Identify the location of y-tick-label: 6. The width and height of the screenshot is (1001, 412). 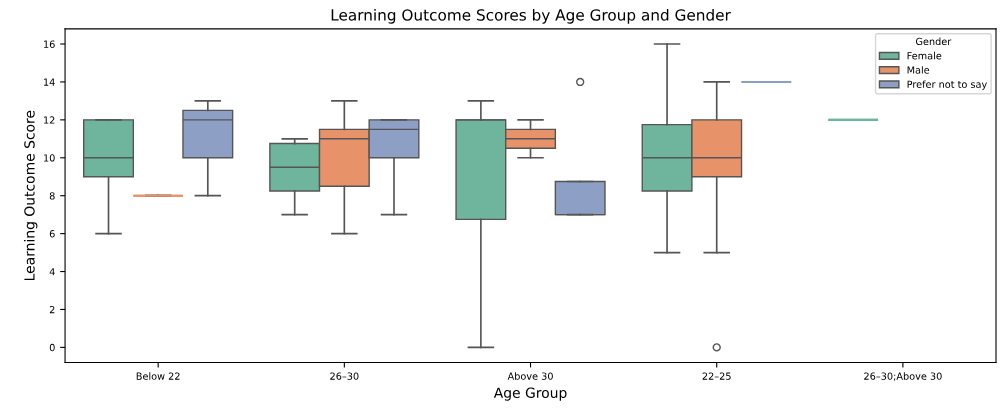
(52, 234).